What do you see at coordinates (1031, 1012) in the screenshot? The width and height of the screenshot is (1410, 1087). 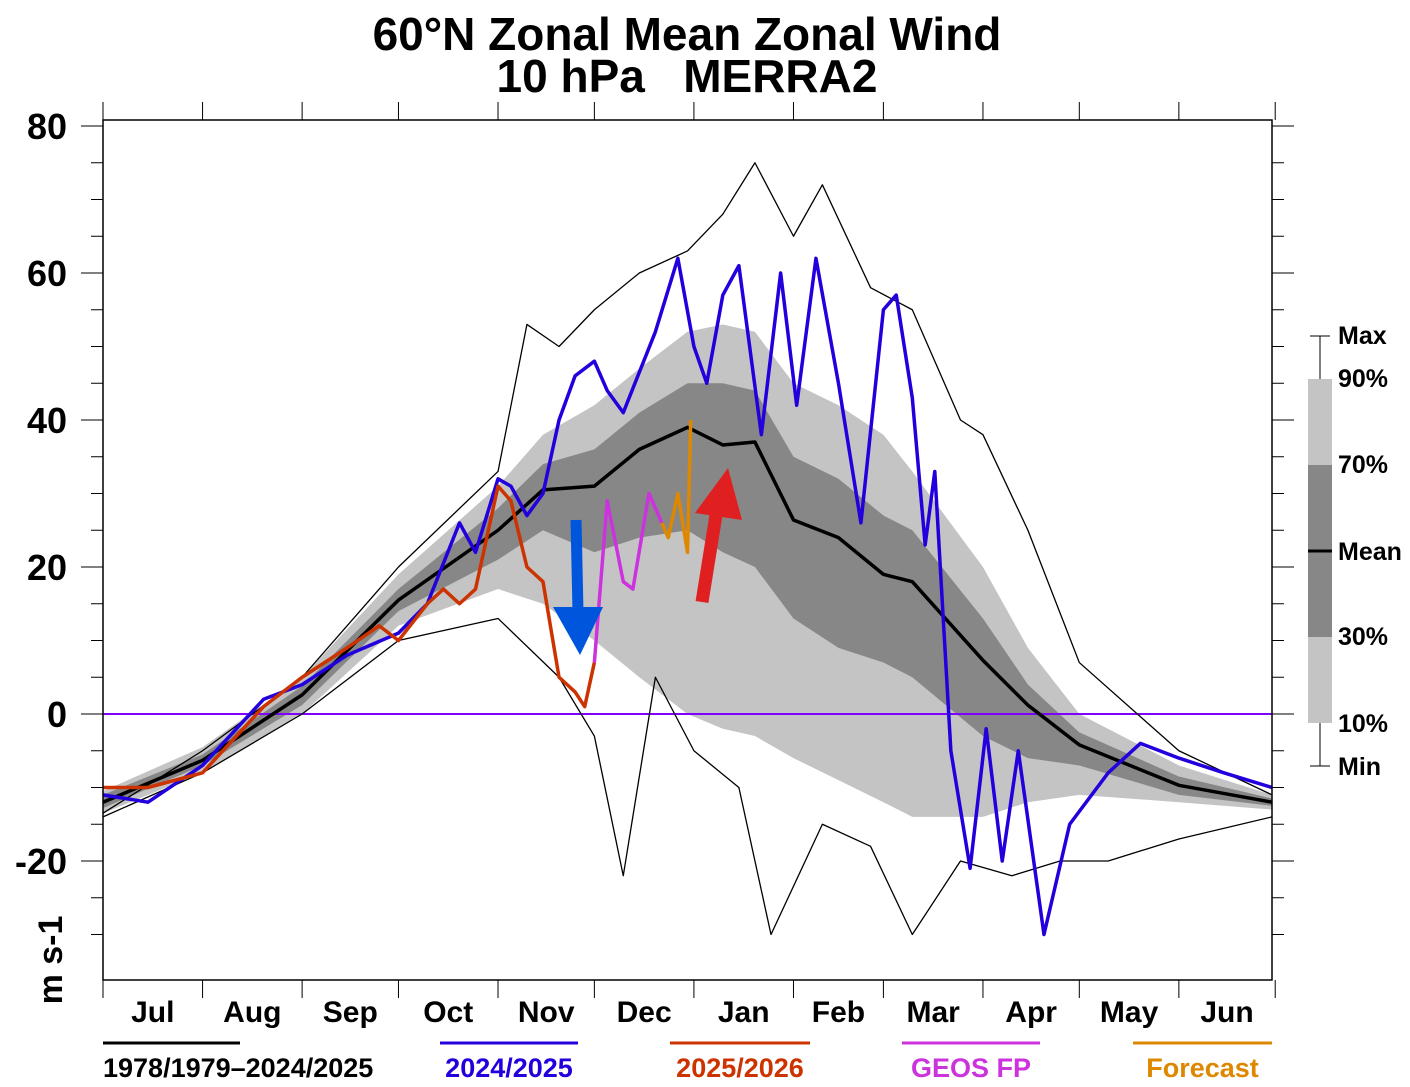 I see `x-tick-label: Apr` at bounding box center [1031, 1012].